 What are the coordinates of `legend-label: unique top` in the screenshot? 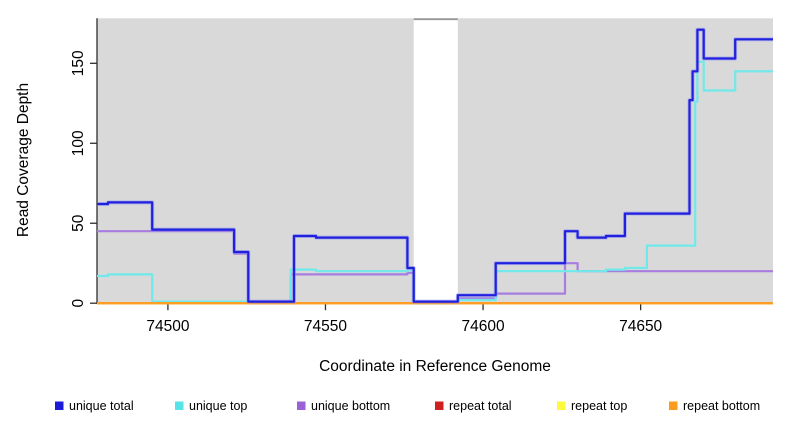 It's located at (218, 406).